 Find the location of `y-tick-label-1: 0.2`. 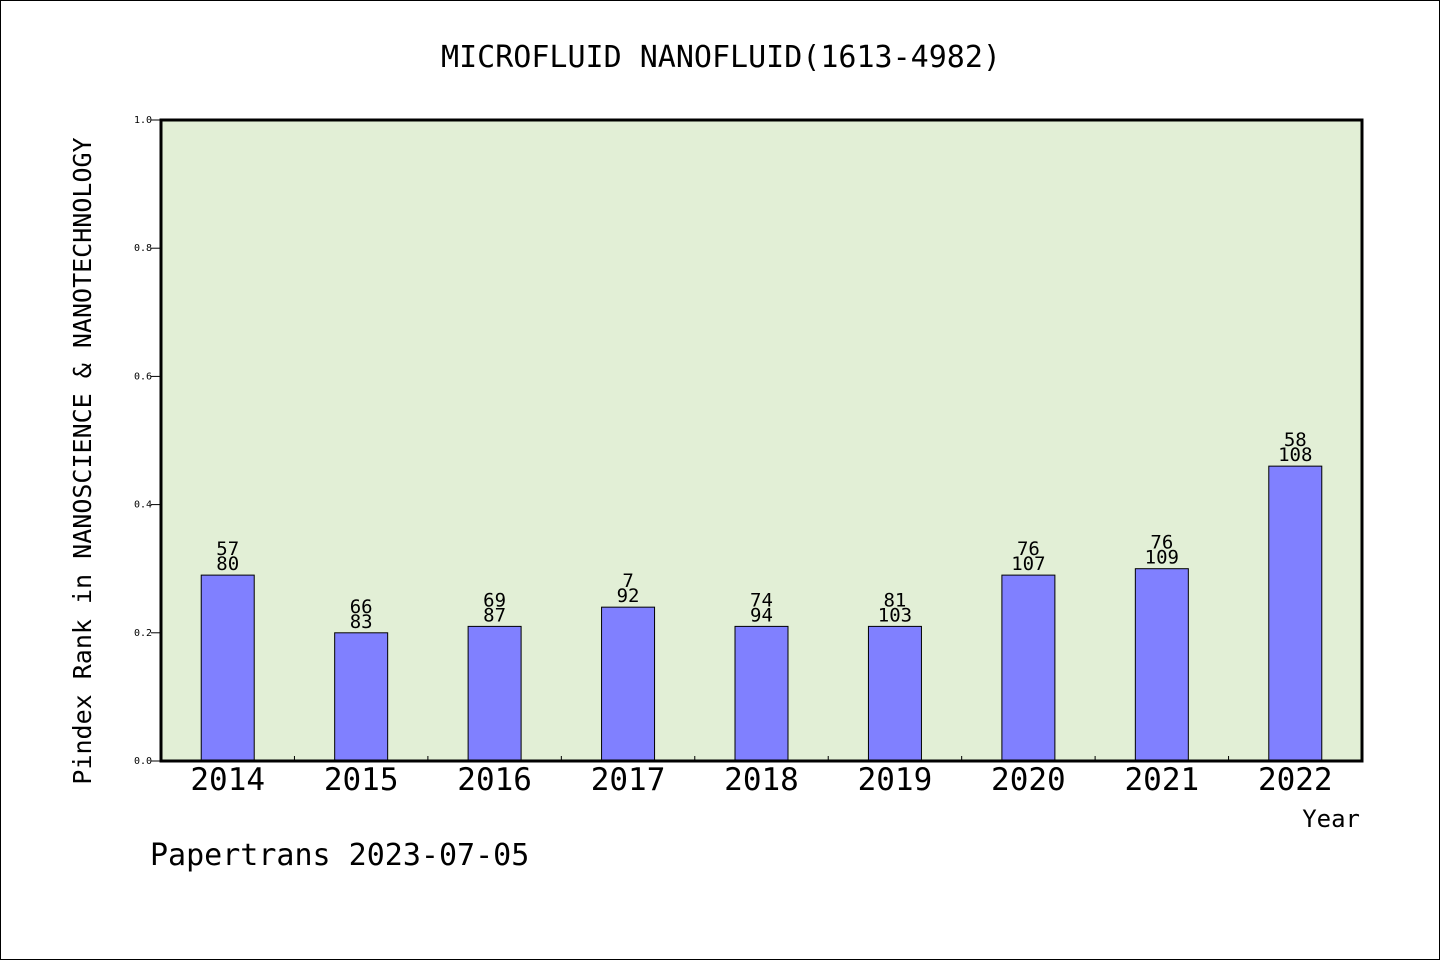

y-tick-label-1: 0.2 is located at coordinates (143, 633).